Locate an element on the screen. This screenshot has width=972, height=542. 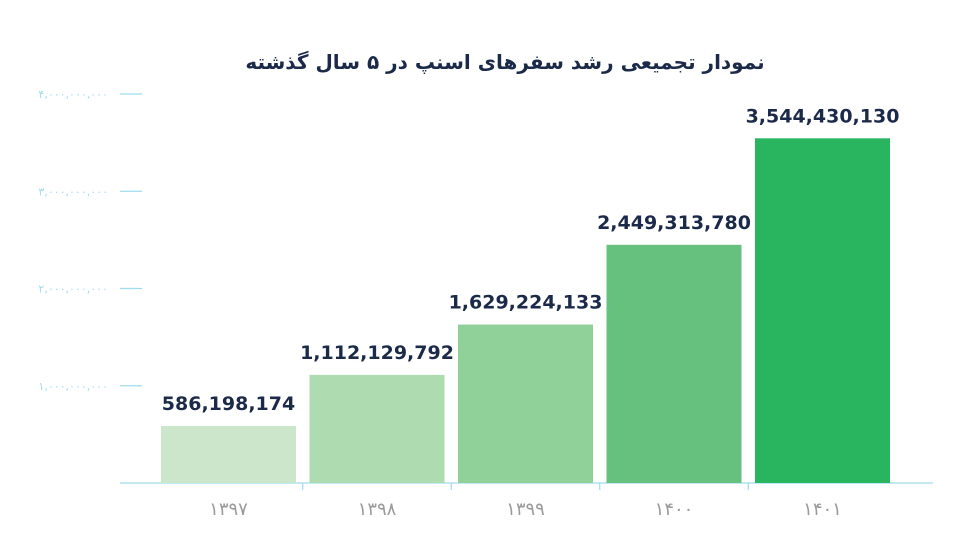
y-tick-label: ۱,۰۰۰,۰۰۰,۰۰۰ is located at coordinates (73, 386).